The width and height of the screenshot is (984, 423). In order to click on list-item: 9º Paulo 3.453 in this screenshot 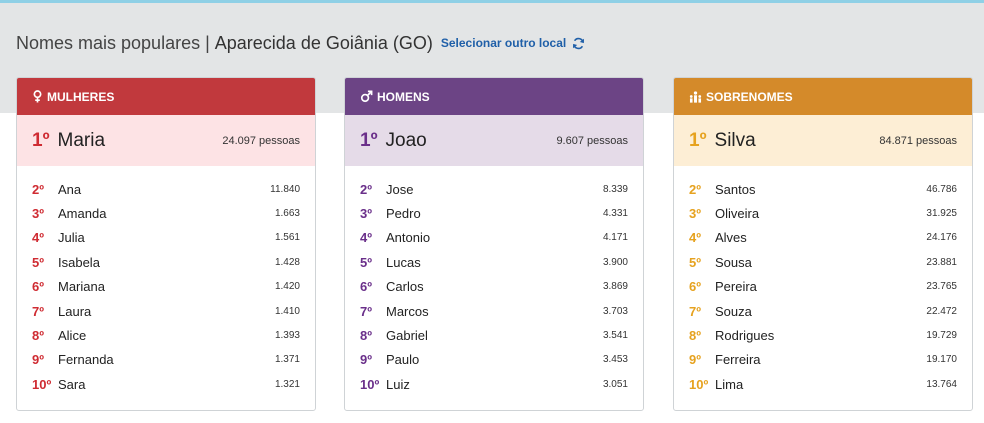, I will do `click(494, 360)`.